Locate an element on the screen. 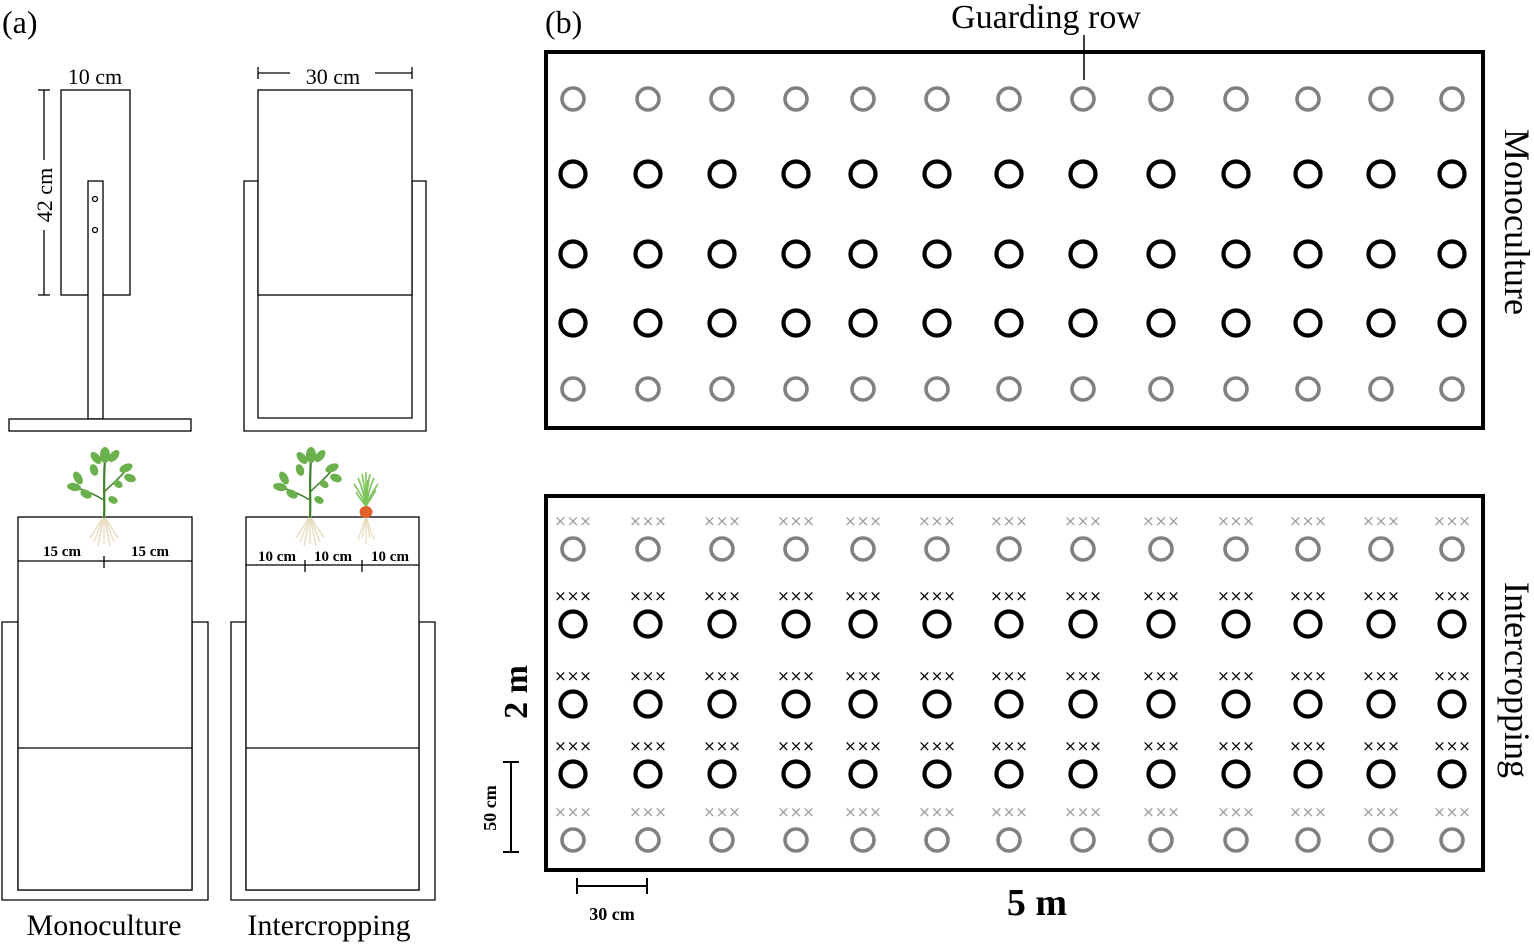  inter-root-box is located at coordinates (333, 708).